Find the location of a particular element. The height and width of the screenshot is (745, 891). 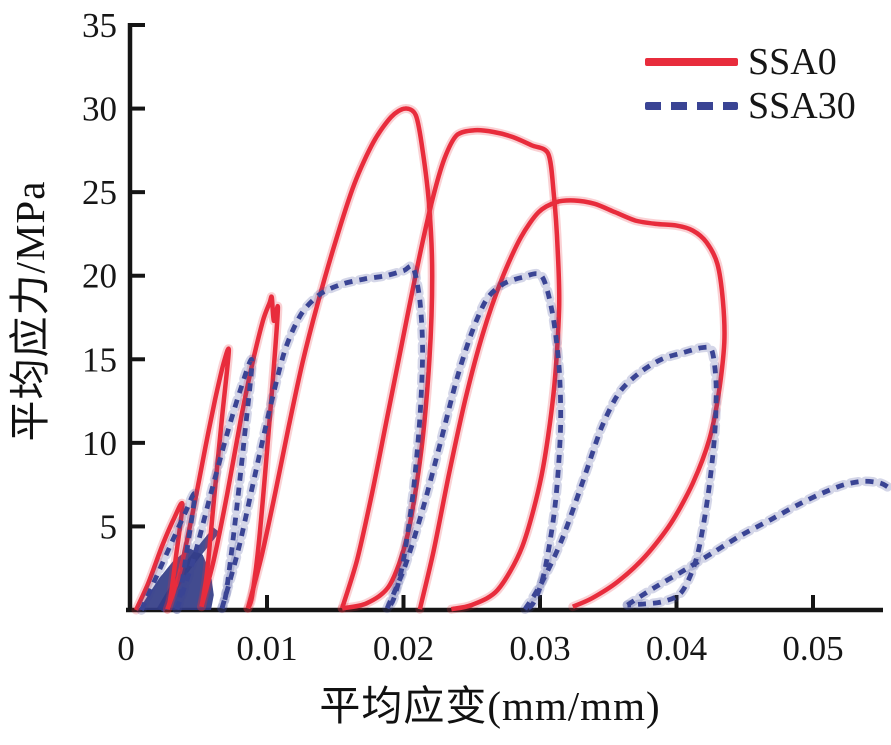

y-axis-title: 平均应力/MPa is located at coordinates (30, 311).